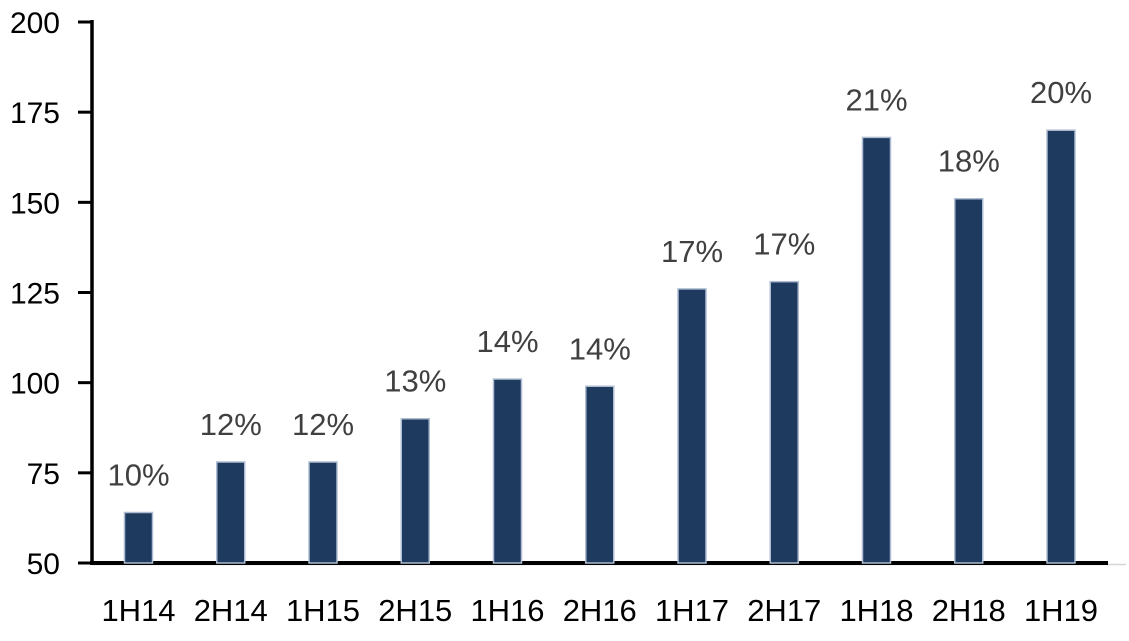 The height and width of the screenshot is (641, 1129). What do you see at coordinates (231, 424) in the screenshot?
I see `bar-label-2H14: 12%` at bounding box center [231, 424].